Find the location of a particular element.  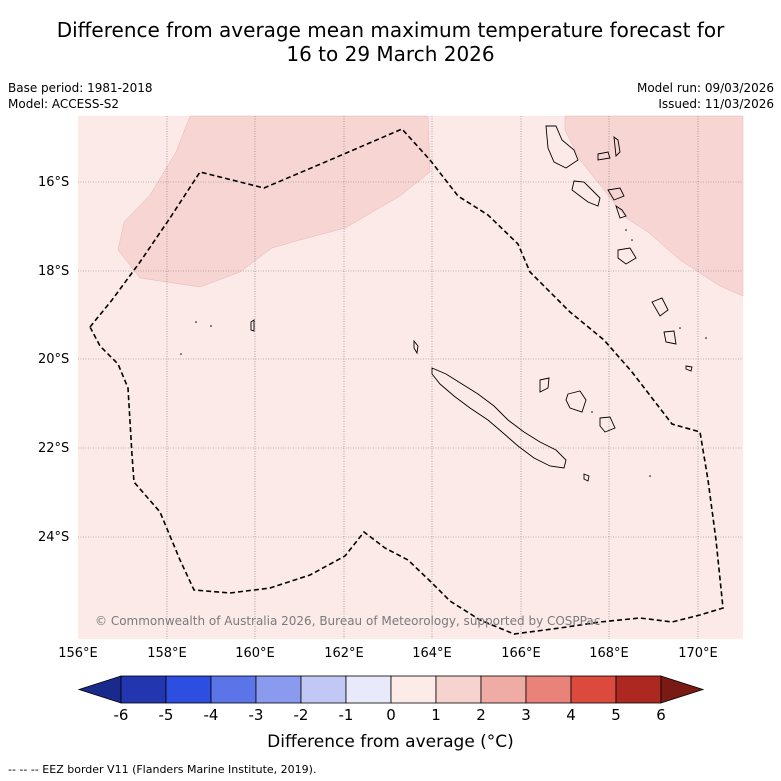

colorbar is located at coordinates (391, 689).